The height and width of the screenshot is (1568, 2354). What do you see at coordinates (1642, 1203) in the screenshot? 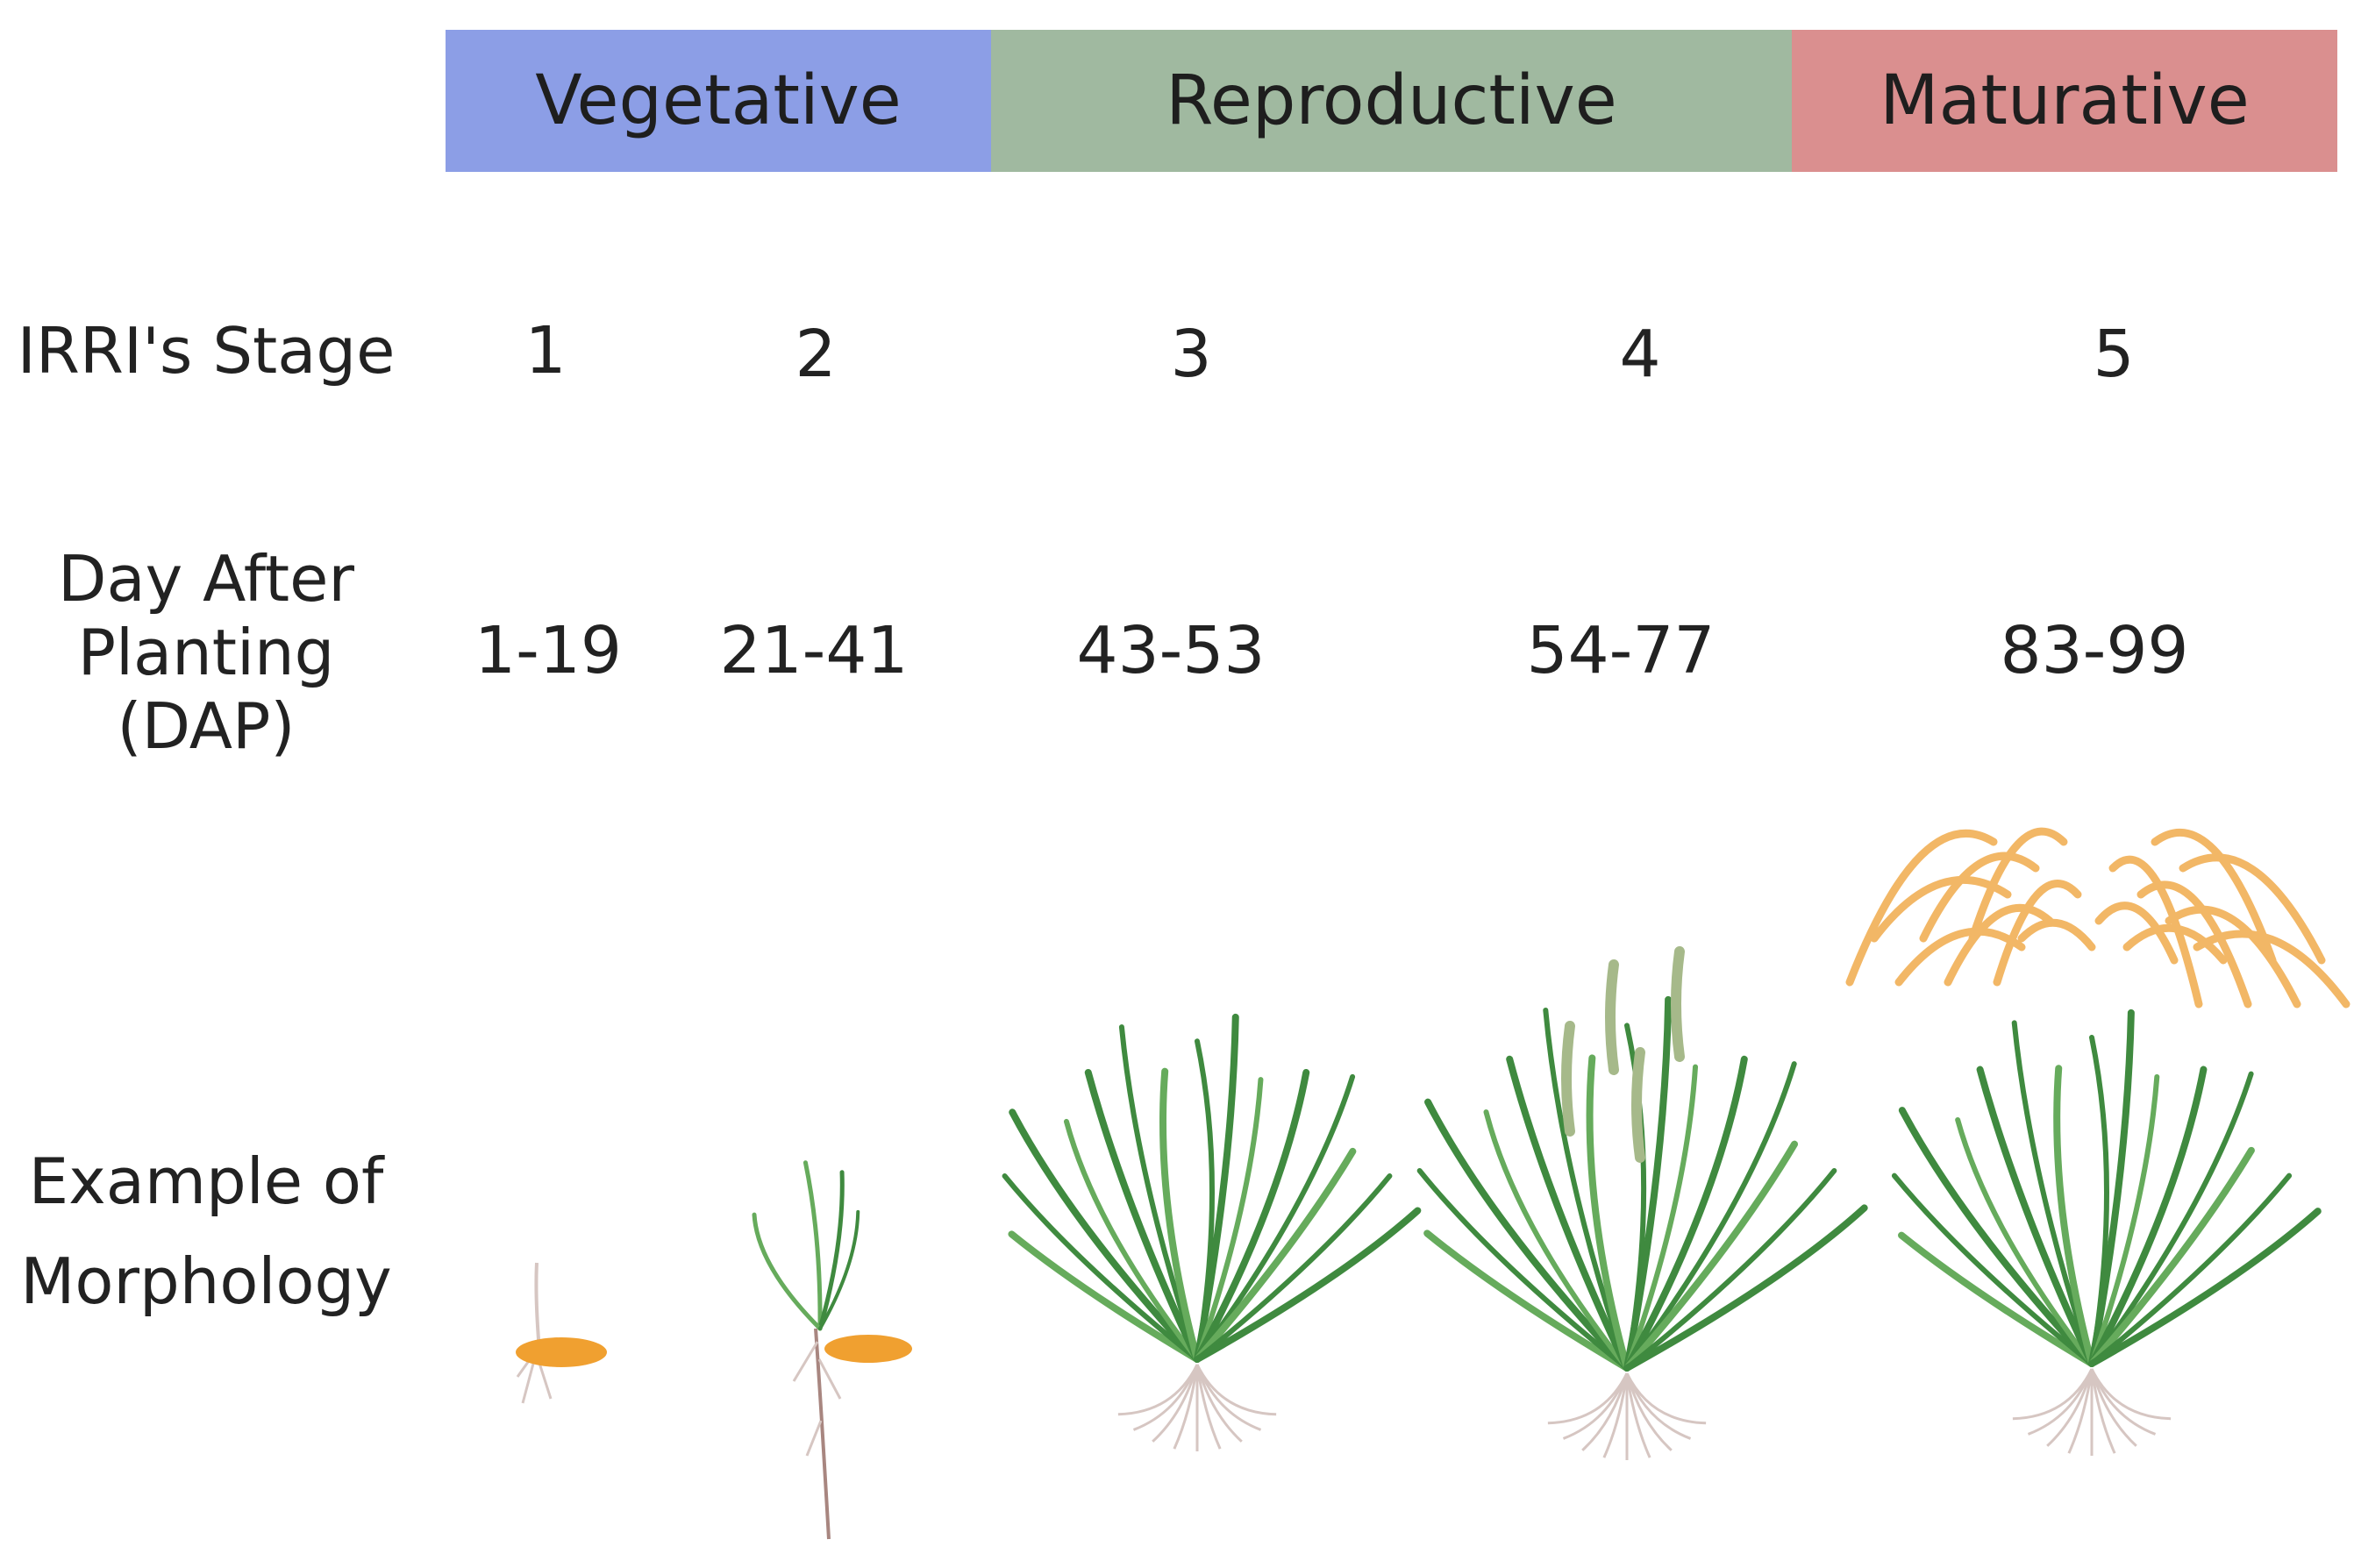
I see `flowering-rice-plant-icon` at bounding box center [1642, 1203].